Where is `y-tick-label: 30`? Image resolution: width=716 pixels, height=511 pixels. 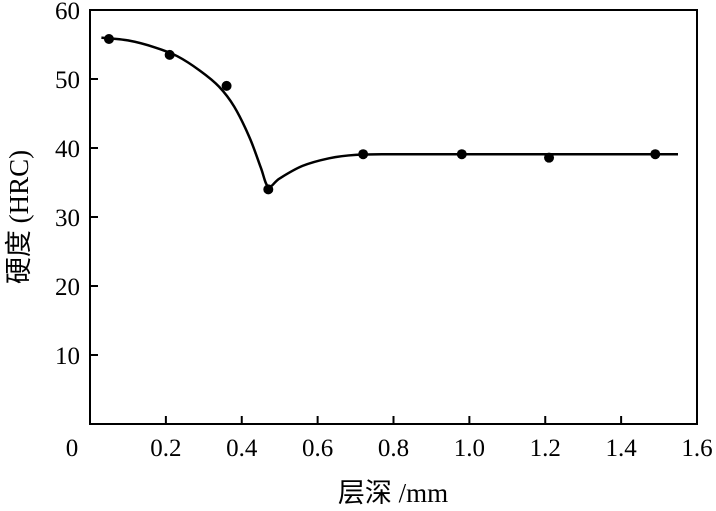 y-tick-label: 30 is located at coordinates (67, 218).